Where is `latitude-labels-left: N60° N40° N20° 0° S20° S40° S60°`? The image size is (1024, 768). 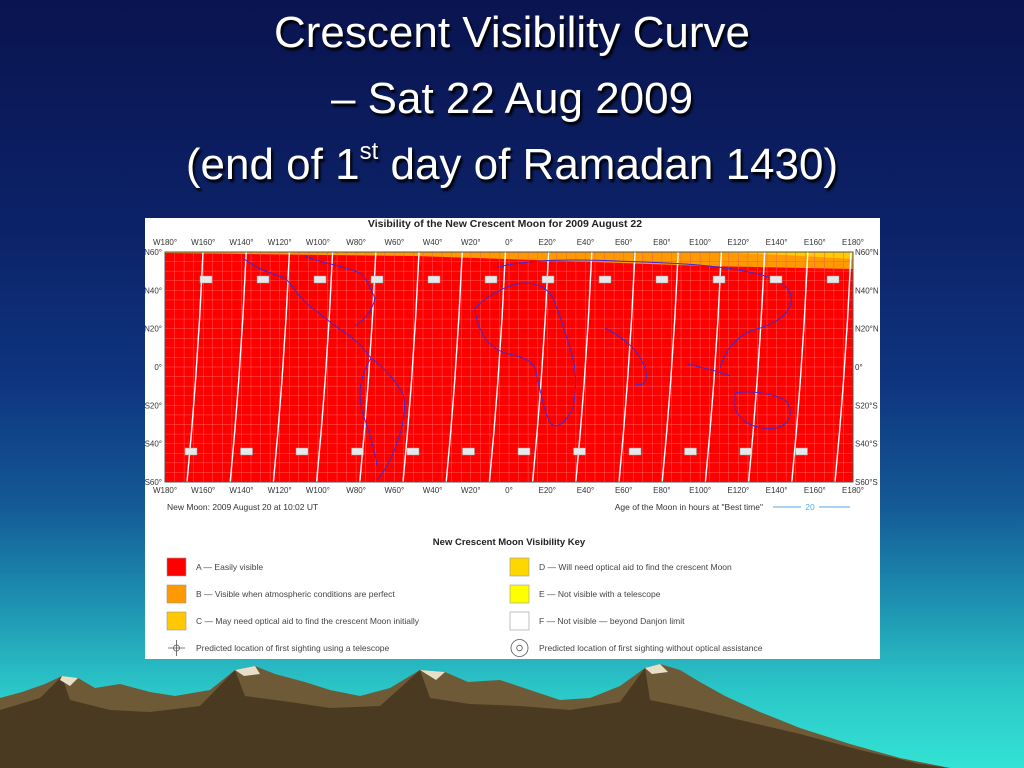 latitude-labels-left: N60° N40° N20° 0° S20° S40° S60° is located at coordinates (153, 367).